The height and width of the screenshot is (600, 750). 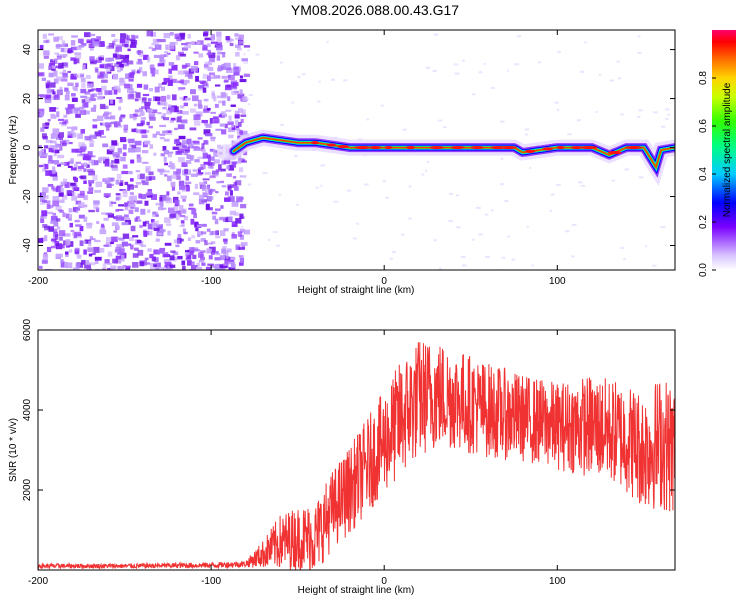 What do you see at coordinates (27, 245) in the screenshot?
I see `y-tick-label: -40` at bounding box center [27, 245].